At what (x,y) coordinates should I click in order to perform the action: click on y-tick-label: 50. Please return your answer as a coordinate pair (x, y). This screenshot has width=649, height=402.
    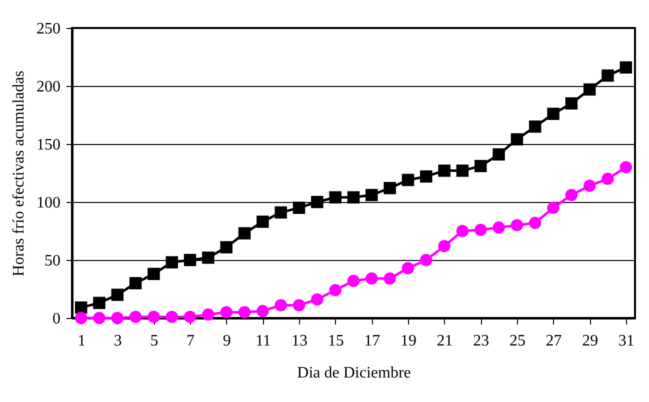
    Looking at the image, I should click on (52, 261).